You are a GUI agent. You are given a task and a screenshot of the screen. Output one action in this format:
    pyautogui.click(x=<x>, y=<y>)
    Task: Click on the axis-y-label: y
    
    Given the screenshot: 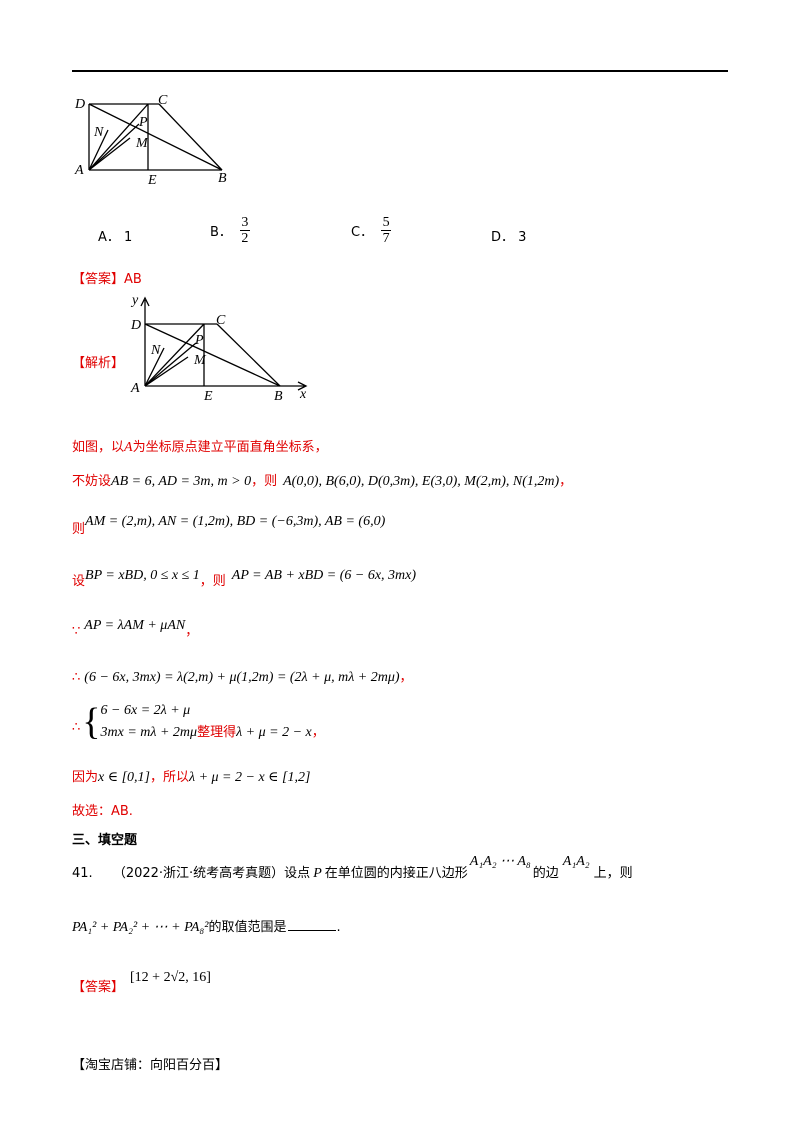 What is the action you would take?
    pyautogui.click(x=134, y=300)
    